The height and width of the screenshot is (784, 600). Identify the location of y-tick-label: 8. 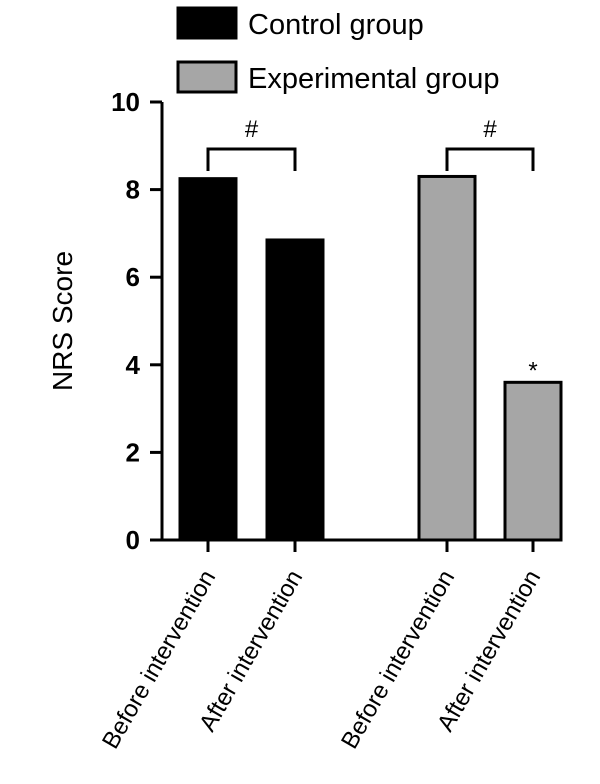
(133, 190).